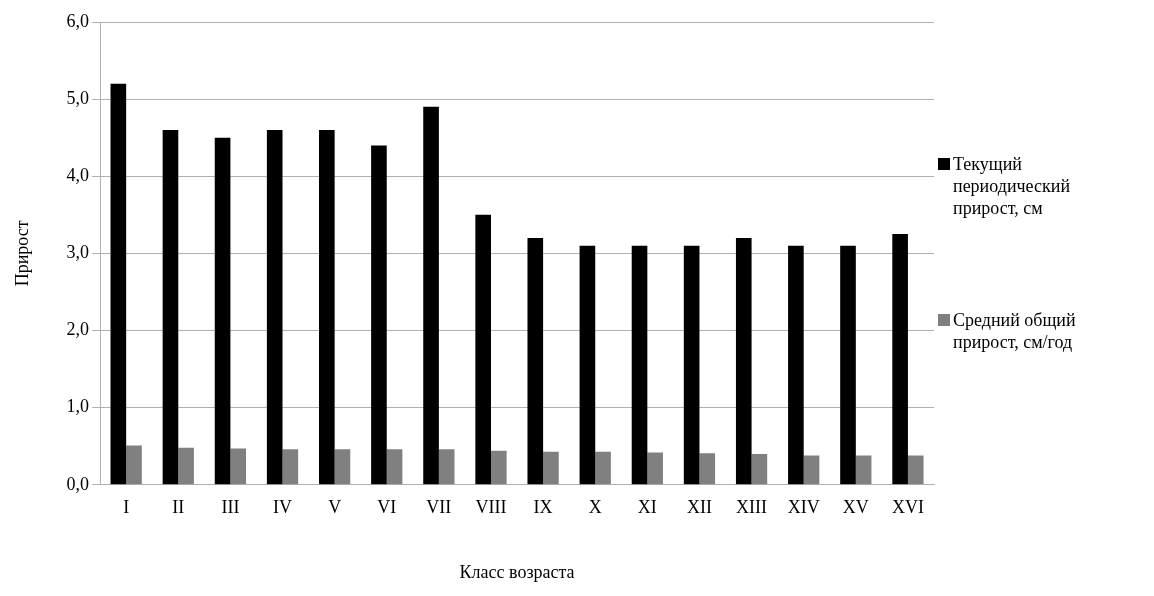  What do you see at coordinates (283, 507) in the screenshot?
I see `x-tick-label: IV` at bounding box center [283, 507].